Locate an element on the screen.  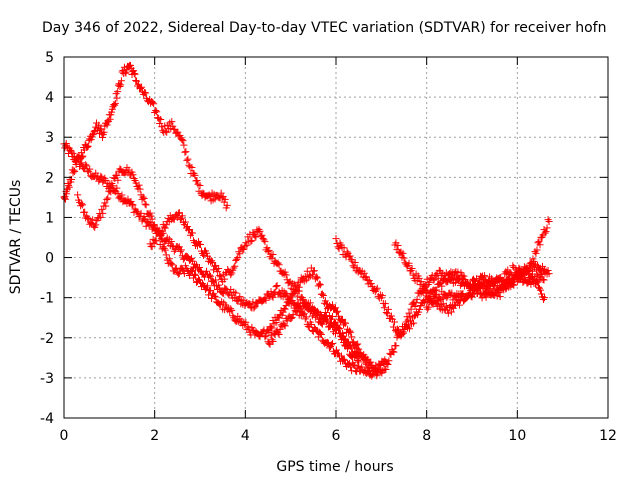
x-tick-label: 2 is located at coordinates (154, 436).